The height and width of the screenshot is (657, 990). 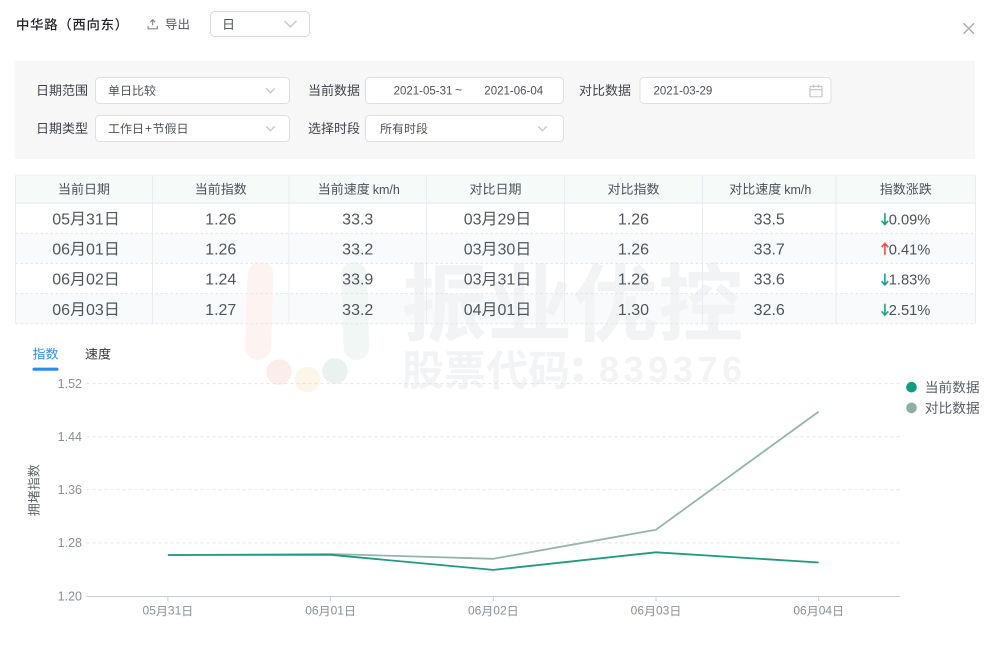 I want to click on svg-text: 1.24, so click(x=220, y=280).